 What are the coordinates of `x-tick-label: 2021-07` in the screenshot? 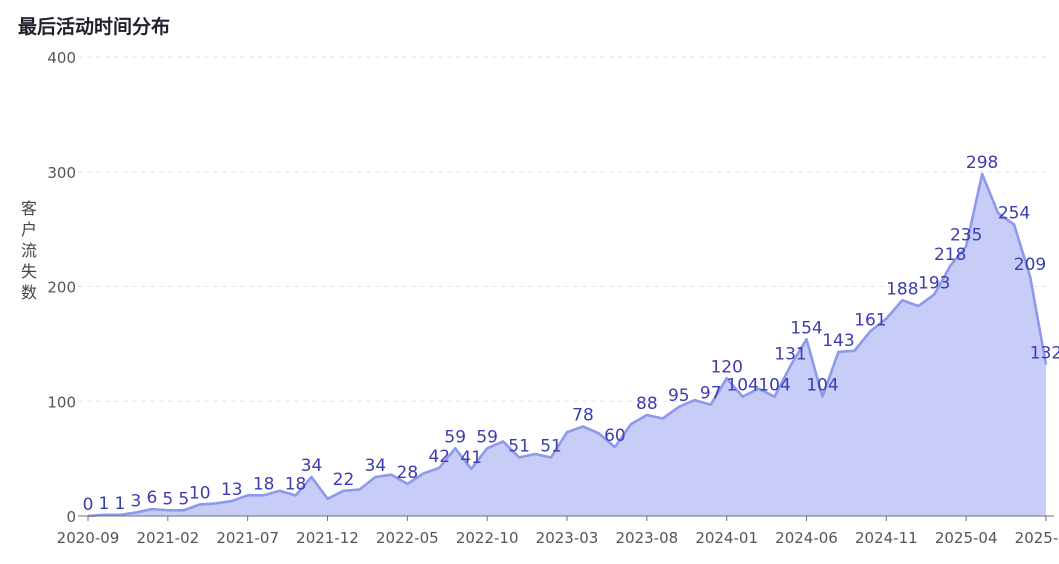 It's located at (247, 538).